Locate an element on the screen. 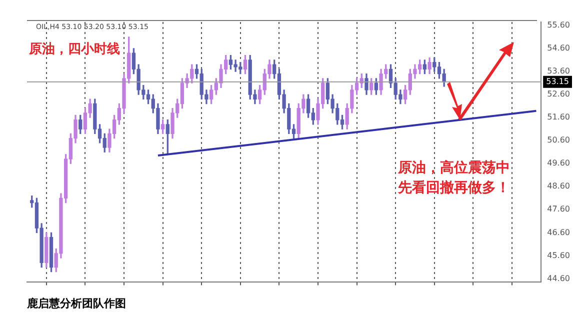  text: 原油，四小时线 is located at coordinates (74, 49).